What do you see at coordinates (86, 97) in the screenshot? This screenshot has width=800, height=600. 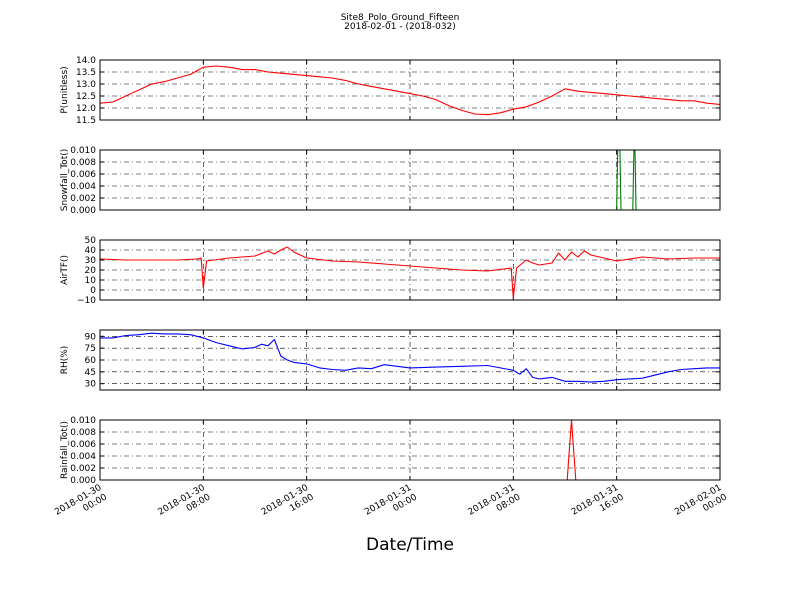 I see `y-tick-label: 12.5` at bounding box center [86, 97].